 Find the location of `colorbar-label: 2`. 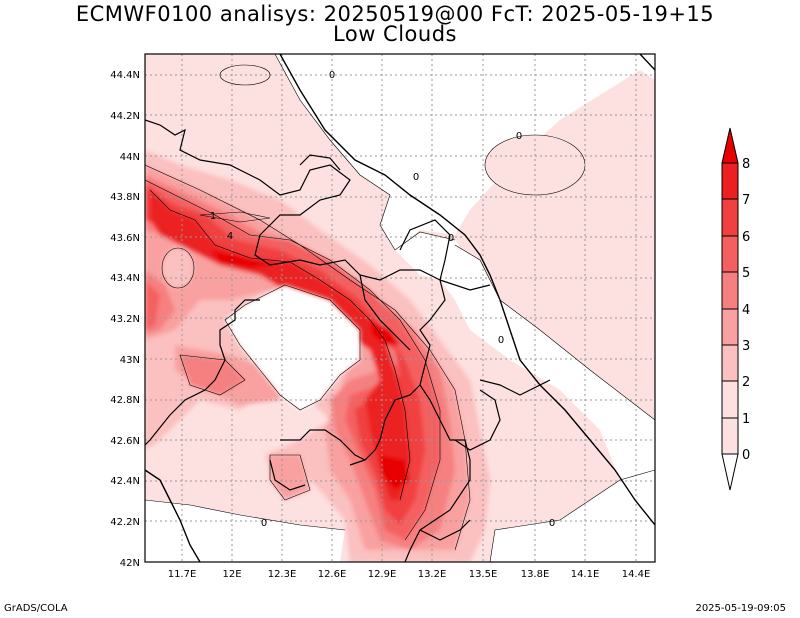

colorbar-label: 2 is located at coordinates (746, 382).